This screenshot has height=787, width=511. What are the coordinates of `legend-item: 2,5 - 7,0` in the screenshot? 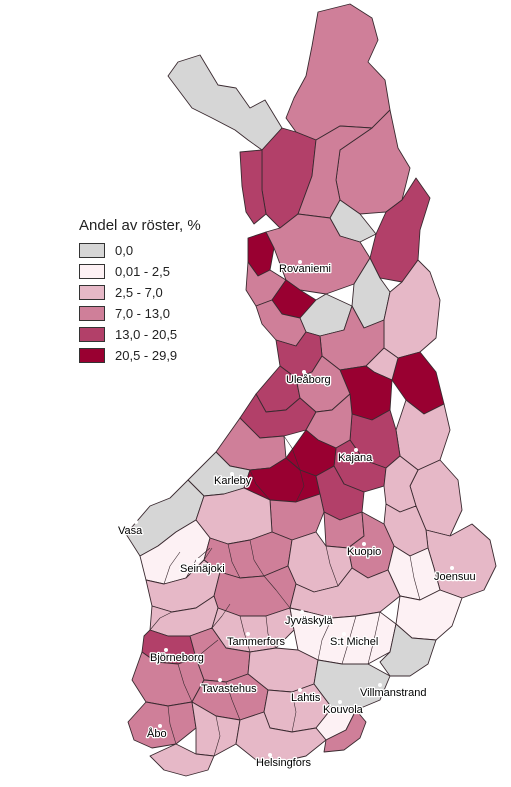 It's located at (159, 292).